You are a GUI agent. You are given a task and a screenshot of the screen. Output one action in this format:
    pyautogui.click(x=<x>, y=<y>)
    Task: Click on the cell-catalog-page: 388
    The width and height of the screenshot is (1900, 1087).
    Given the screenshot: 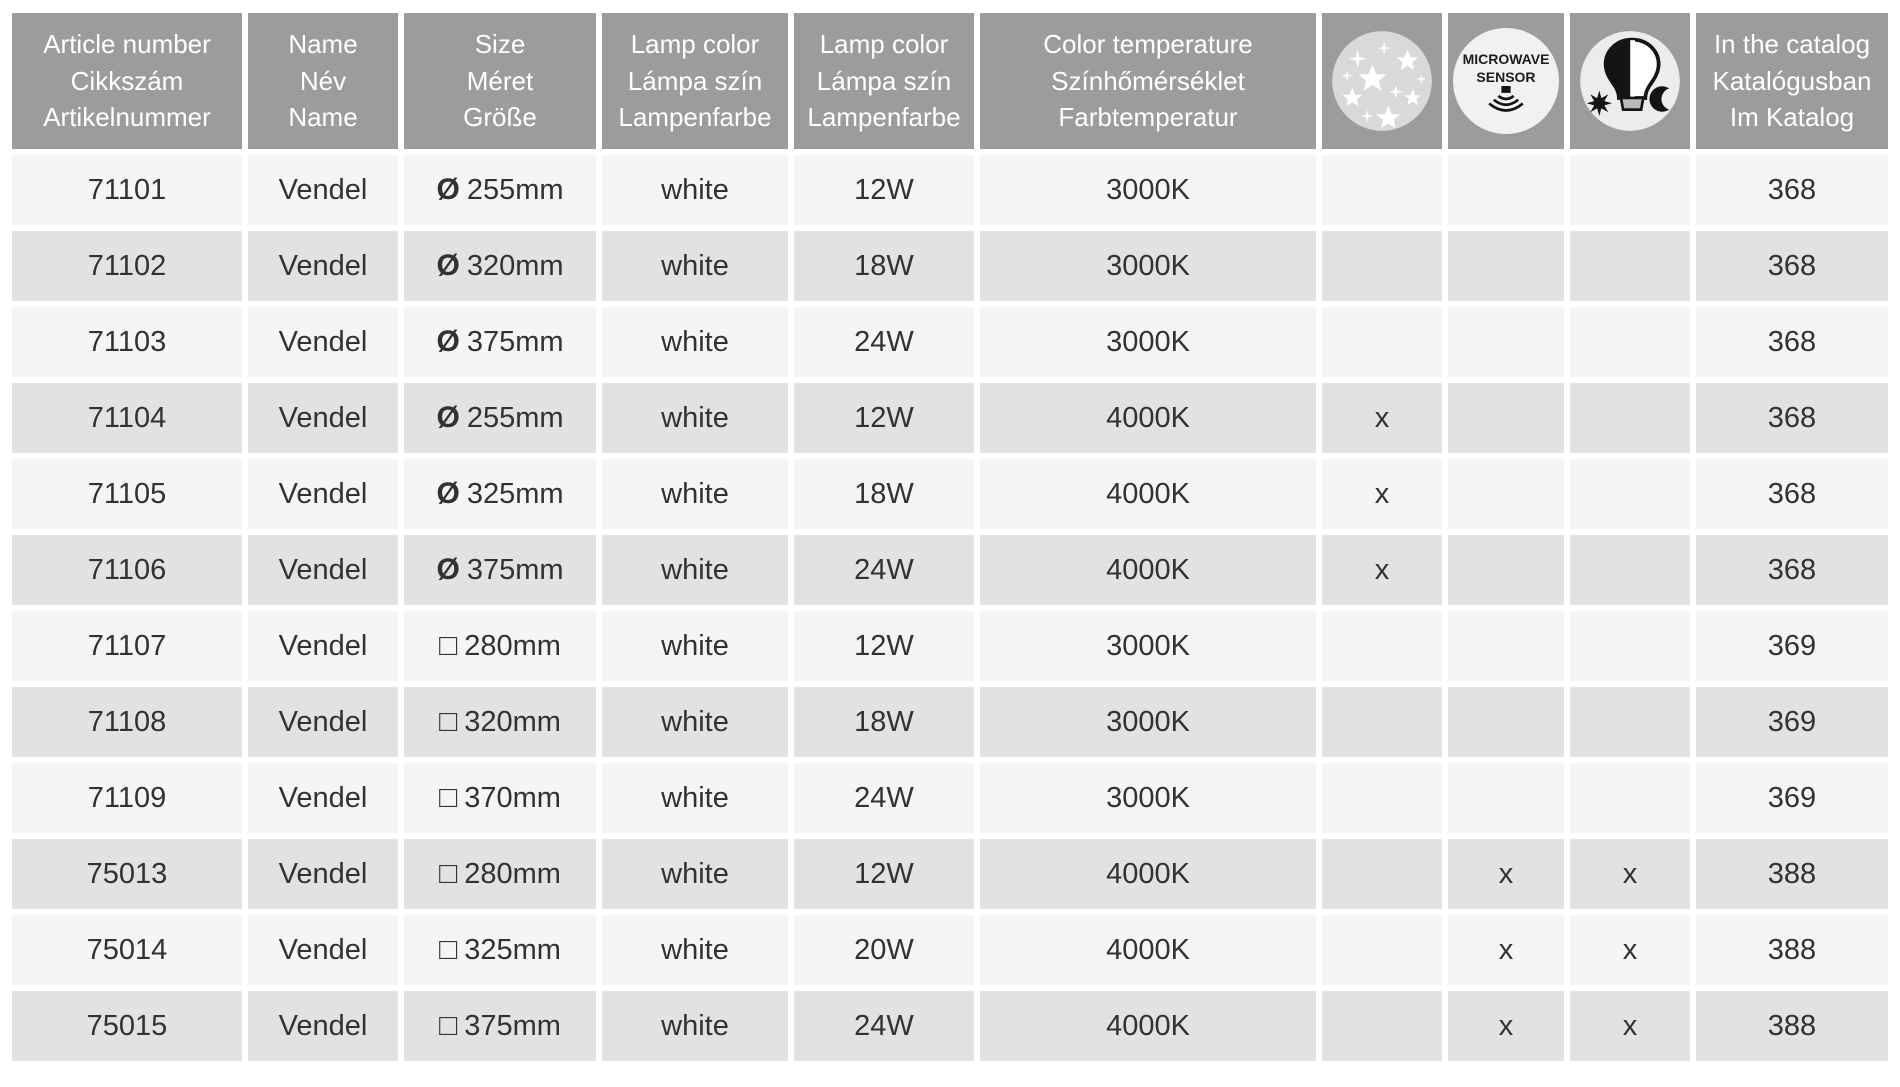 What is the action you would take?
    pyautogui.click(x=1792, y=950)
    